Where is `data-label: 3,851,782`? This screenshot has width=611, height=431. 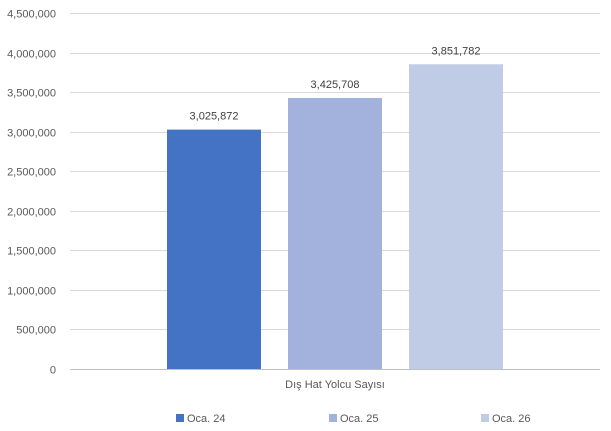 data-label: 3,851,782 is located at coordinates (456, 51).